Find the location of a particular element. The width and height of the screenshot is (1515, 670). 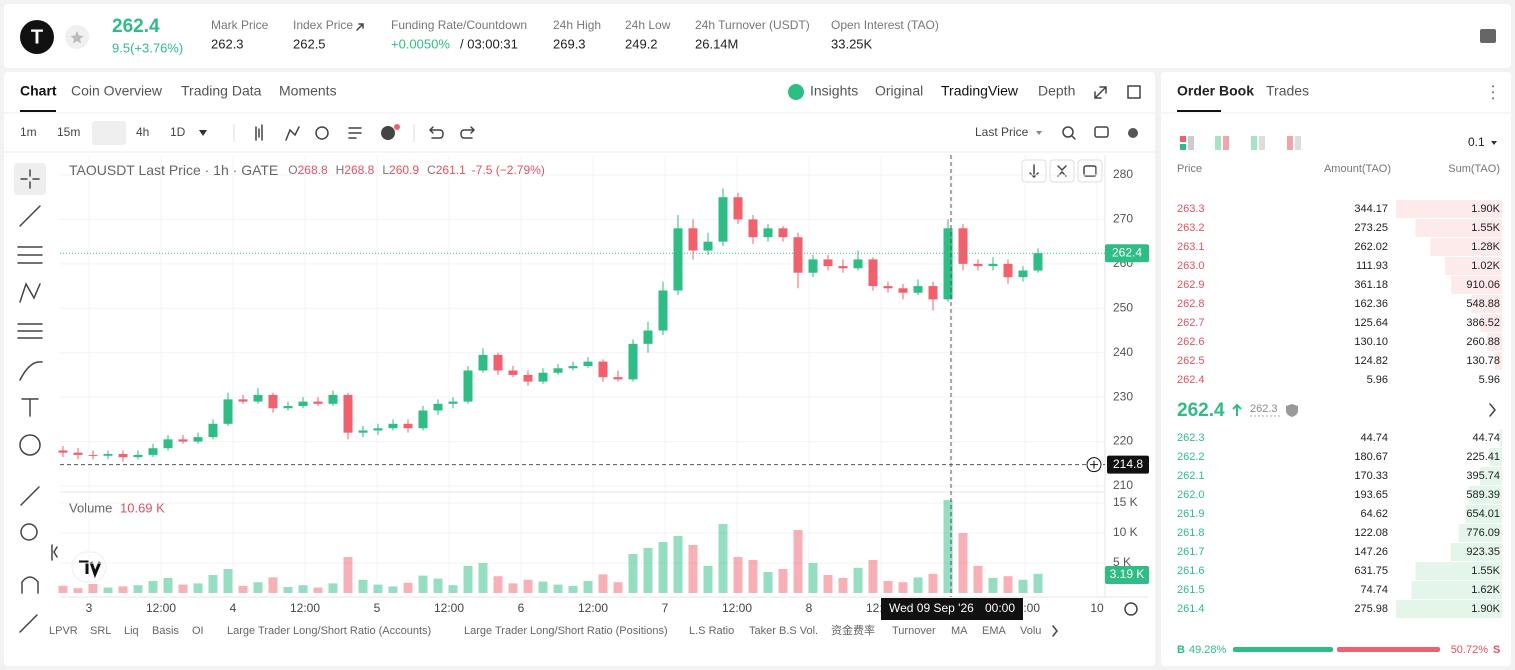

fib-tool is located at coordinates (30, 255).